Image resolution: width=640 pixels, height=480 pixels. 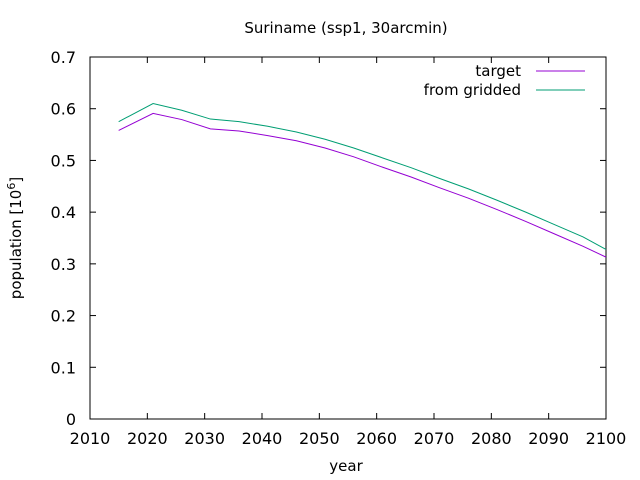 I want to click on y-axis-label-close: ], so click(x=16, y=180).